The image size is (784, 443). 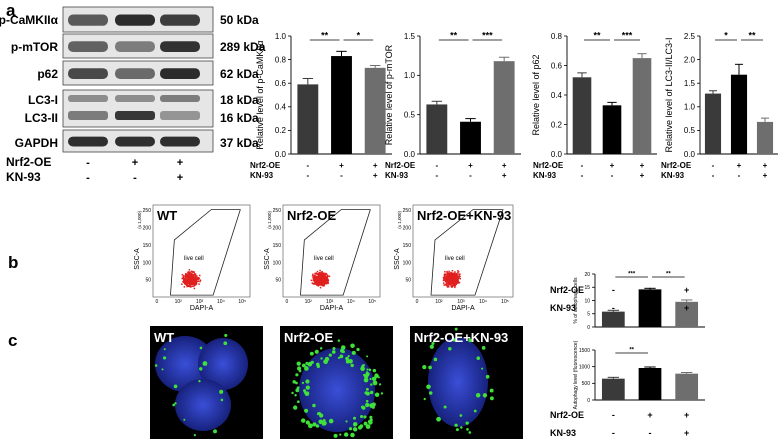 What do you see at coordinates (23, 177) in the screenshot?
I see `blot-condition-label: KN-93` at bounding box center [23, 177].